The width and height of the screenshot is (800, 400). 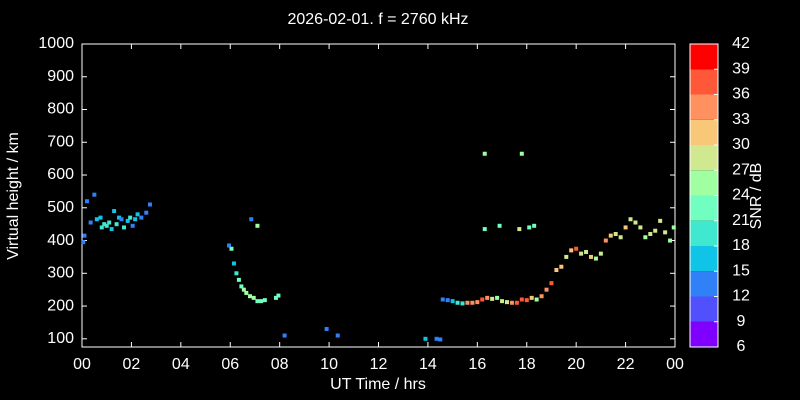 What do you see at coordinates (60, 273) in the screenshot?
I see `y-tick-label: 300` at bounding box center [60, 273].